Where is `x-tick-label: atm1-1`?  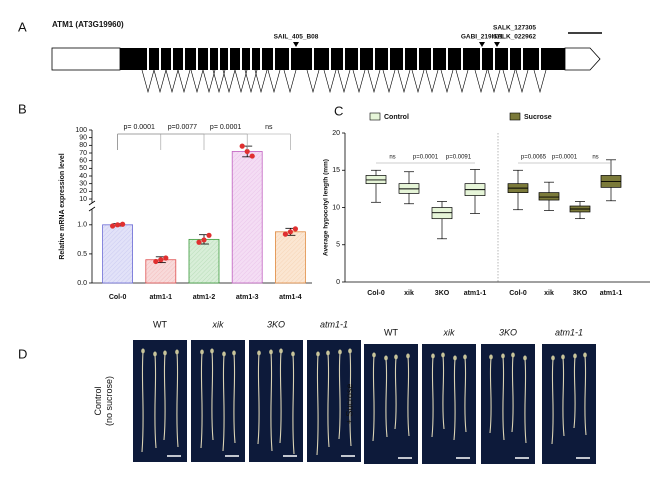
x-tick-label: atm1-1 is located at coordinates (611, 293).